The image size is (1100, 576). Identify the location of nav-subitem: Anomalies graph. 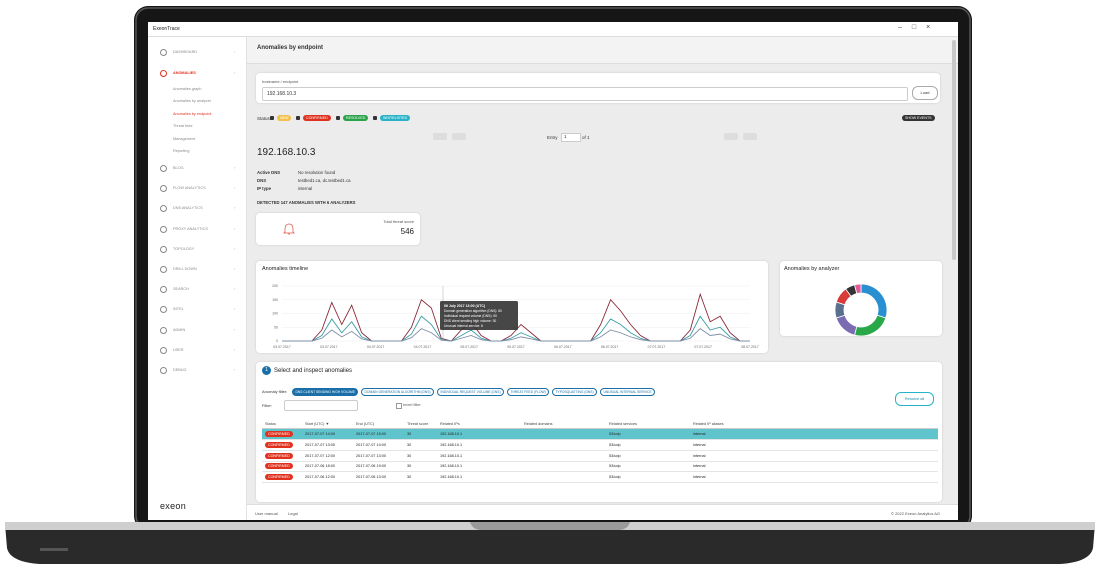
(187, 89).